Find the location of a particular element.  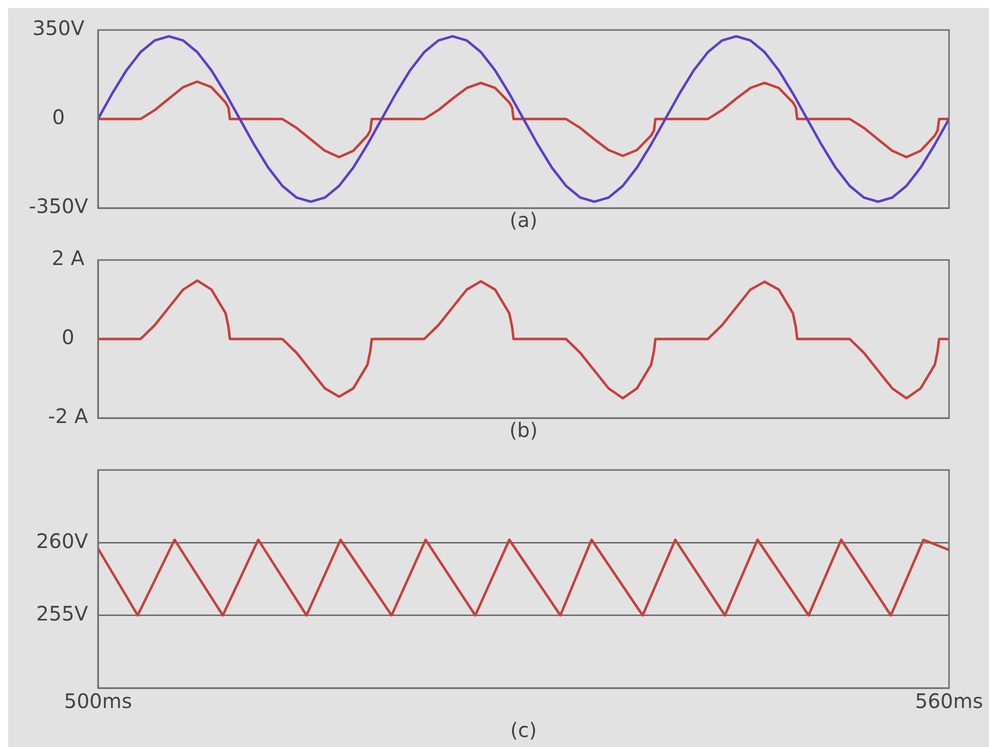

x-tick-label: 560ms is located at coordinates (949, 701).